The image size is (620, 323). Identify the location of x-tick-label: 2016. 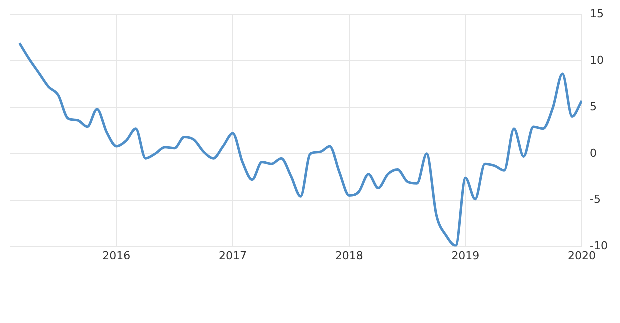
(116, 255).